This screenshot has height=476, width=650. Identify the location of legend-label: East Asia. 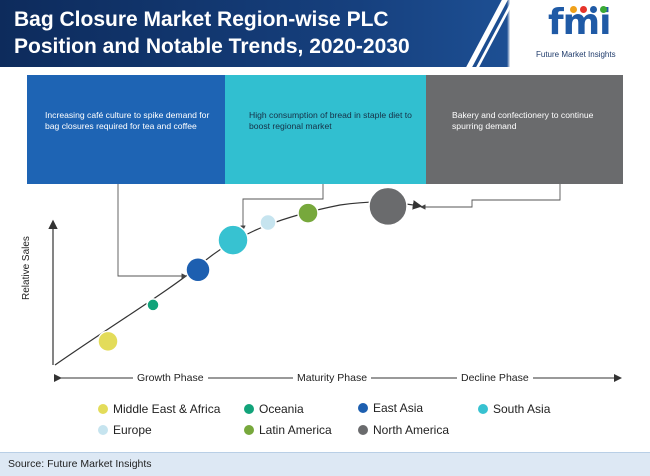
(398, 408).